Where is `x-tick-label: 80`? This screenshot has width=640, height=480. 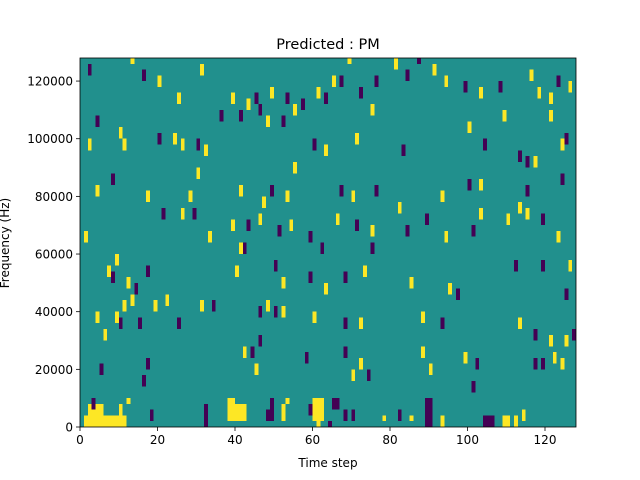 x-tick-label: 80 is located at coordinates (389, 440).